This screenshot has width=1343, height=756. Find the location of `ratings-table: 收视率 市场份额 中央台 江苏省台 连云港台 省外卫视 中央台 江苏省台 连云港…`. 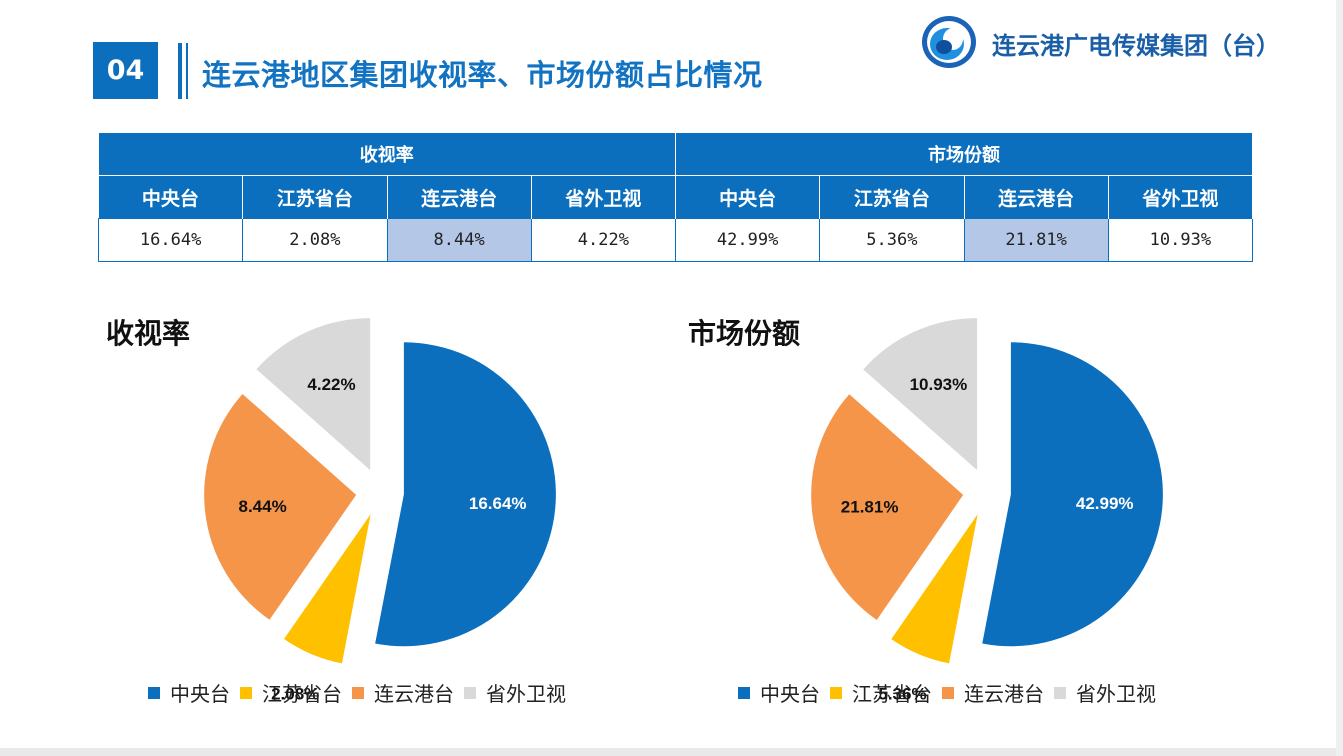

ratings-table: 收视率 市场份额 中央台 江苏省台 连云港台 省外卫视 中央台 江苏省台 连云港… is located at coordinates (675, 197).